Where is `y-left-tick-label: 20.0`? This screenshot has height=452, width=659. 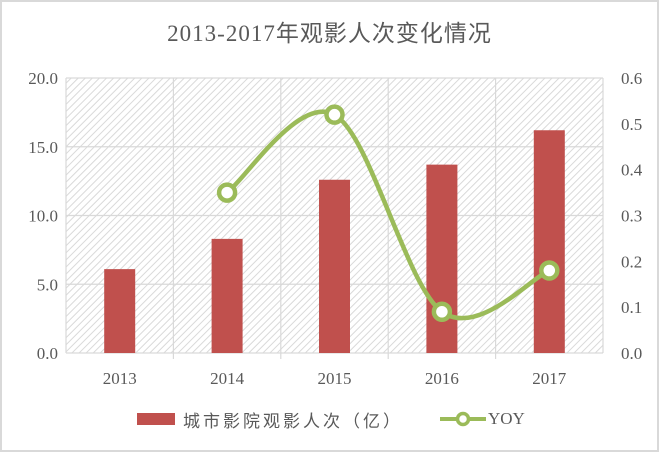
y-left-tick-label: 20.0 is located at coordinates (43, 78).